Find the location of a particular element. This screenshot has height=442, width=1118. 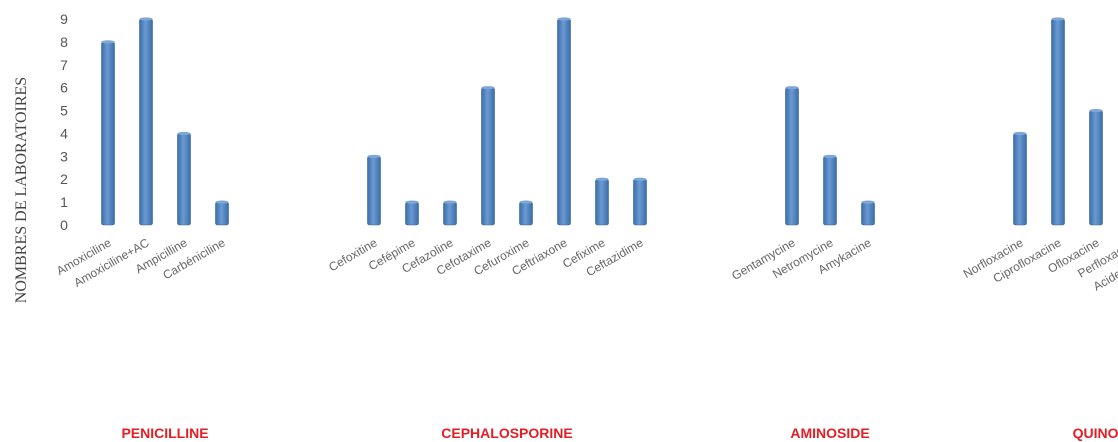

group-label: AMINOSIDE is located at coordinates (829, 433).